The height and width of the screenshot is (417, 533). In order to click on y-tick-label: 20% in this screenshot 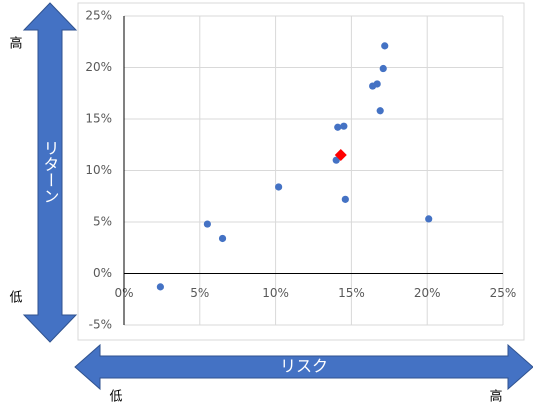, I will do `click(98, 67)`.